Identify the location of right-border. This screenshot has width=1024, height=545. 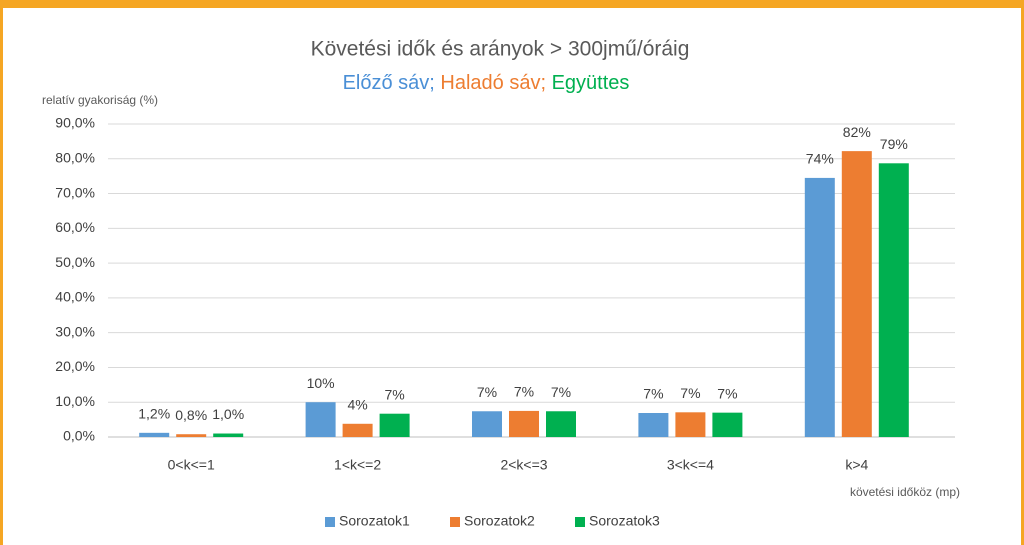
(1022, 272).